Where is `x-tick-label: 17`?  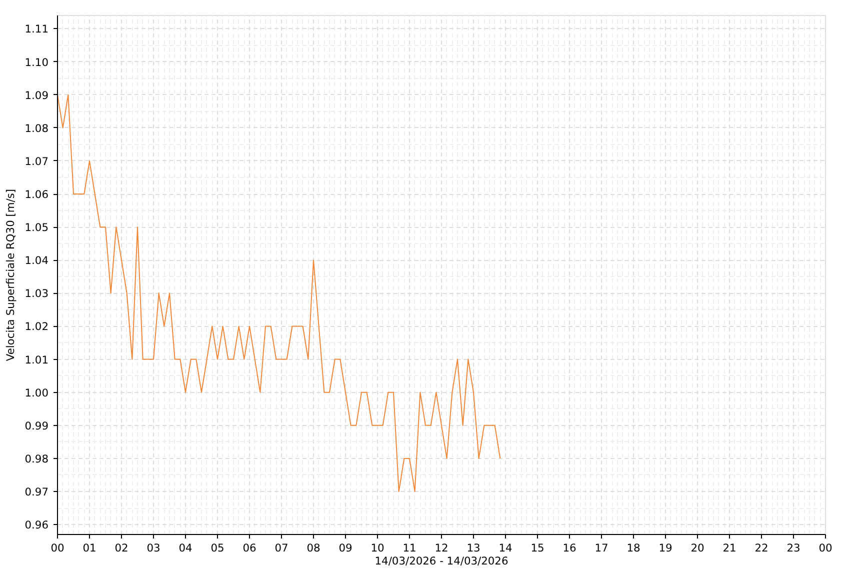
x-tick-label: 17 is located at coordinates (601, 548).